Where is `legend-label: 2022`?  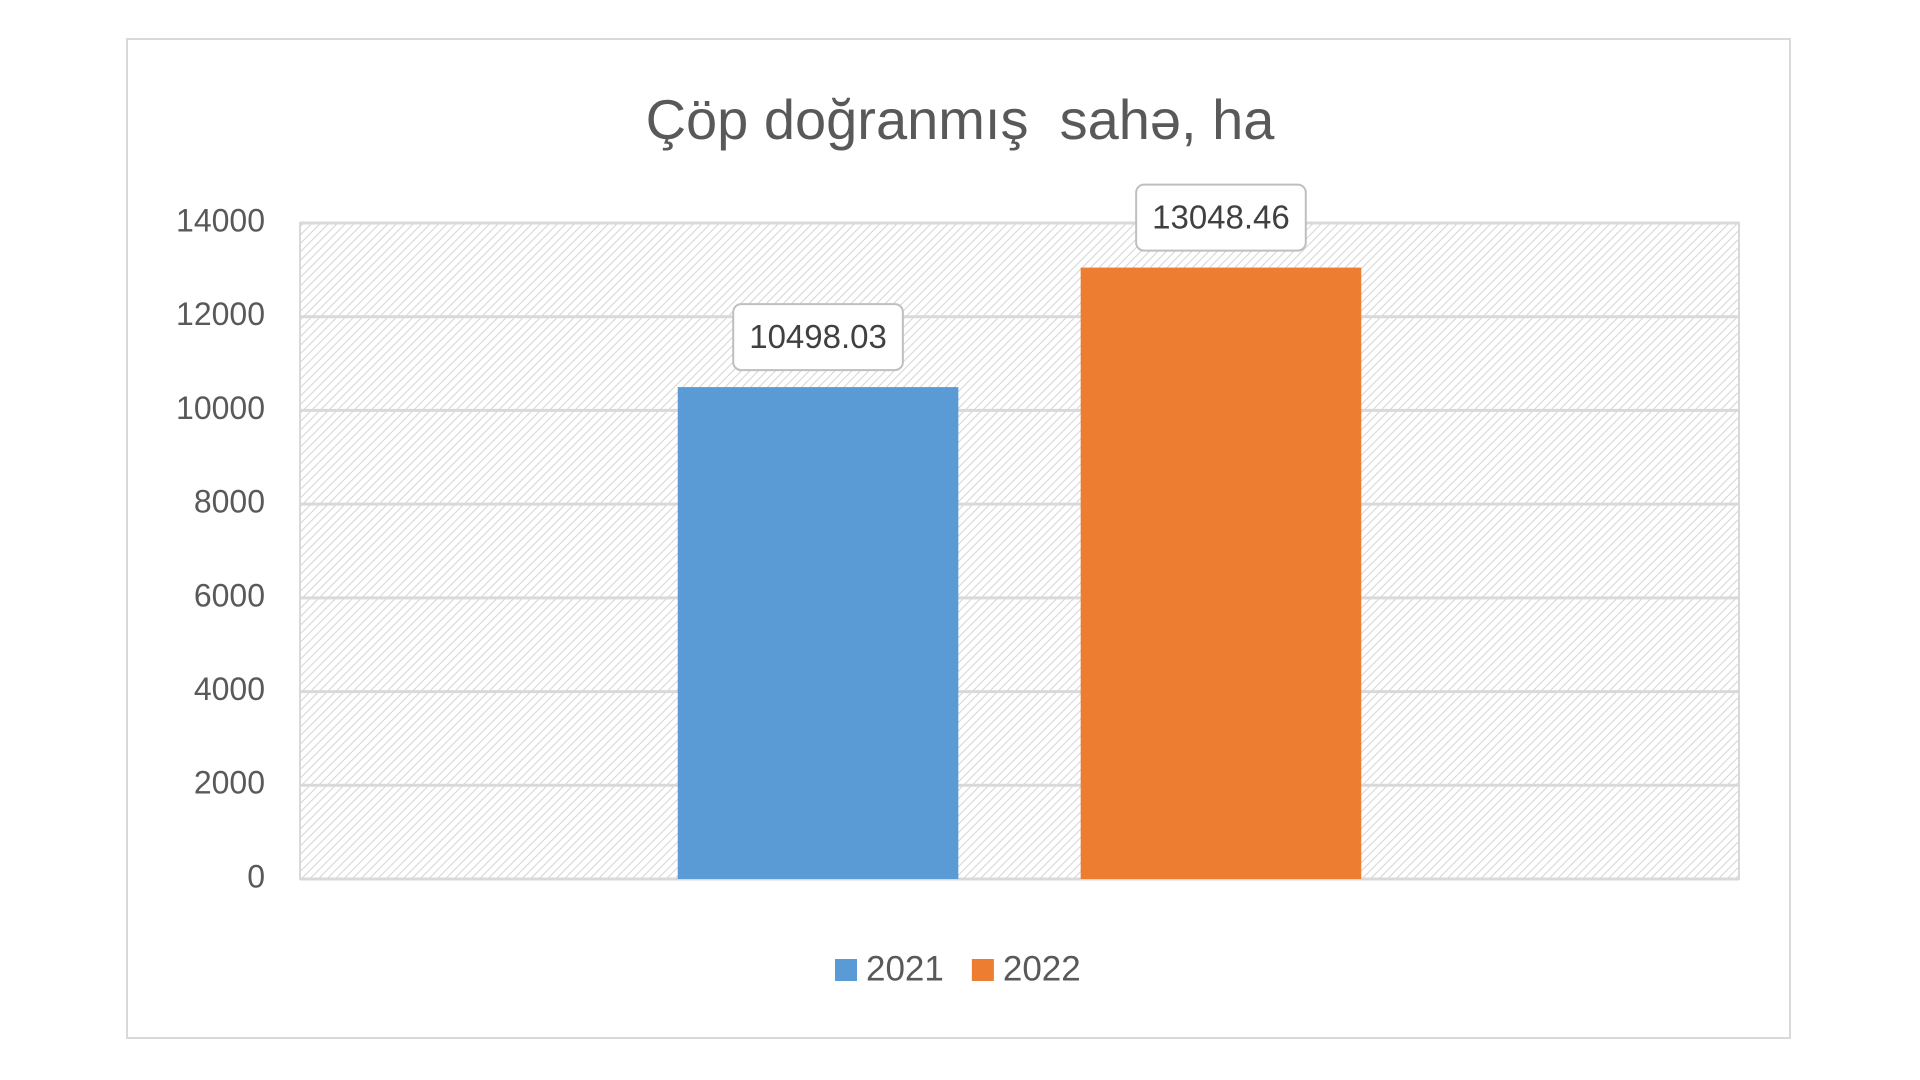
legend-label: 2022 is located at coordinates (1042, 968).